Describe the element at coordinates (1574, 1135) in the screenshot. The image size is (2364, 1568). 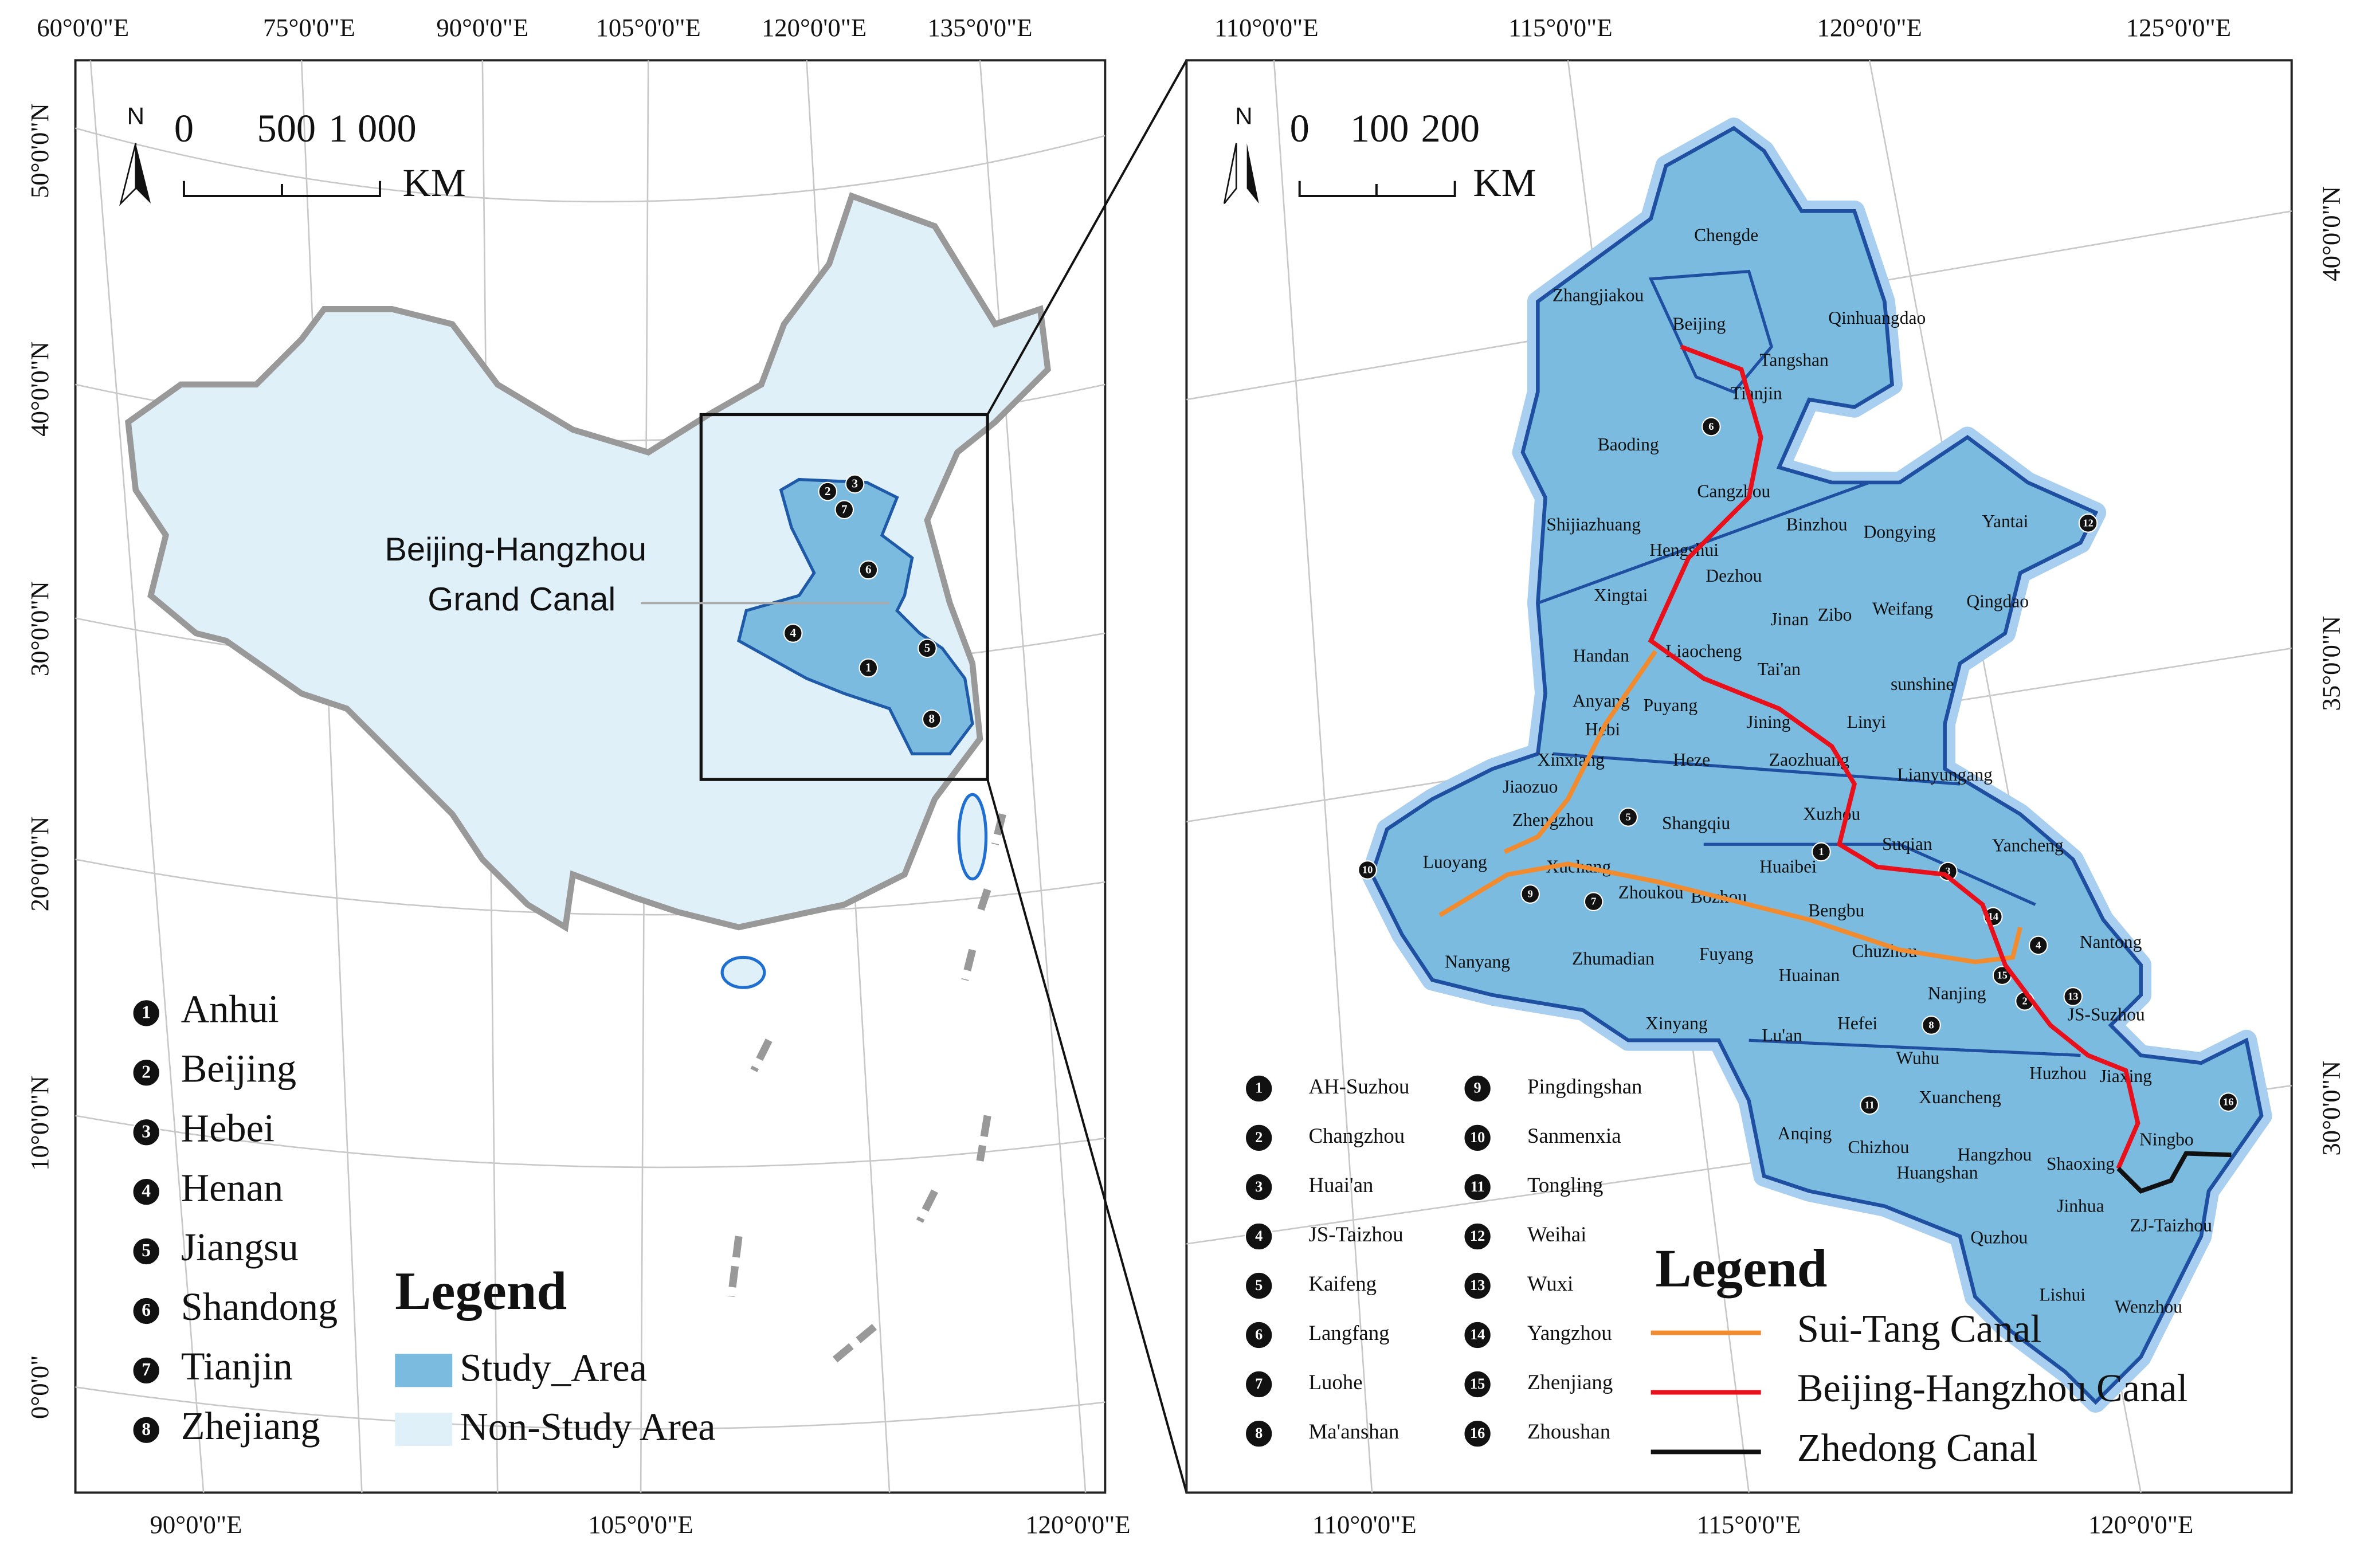
I see `legend-entry: Sanmenxia` at that location.